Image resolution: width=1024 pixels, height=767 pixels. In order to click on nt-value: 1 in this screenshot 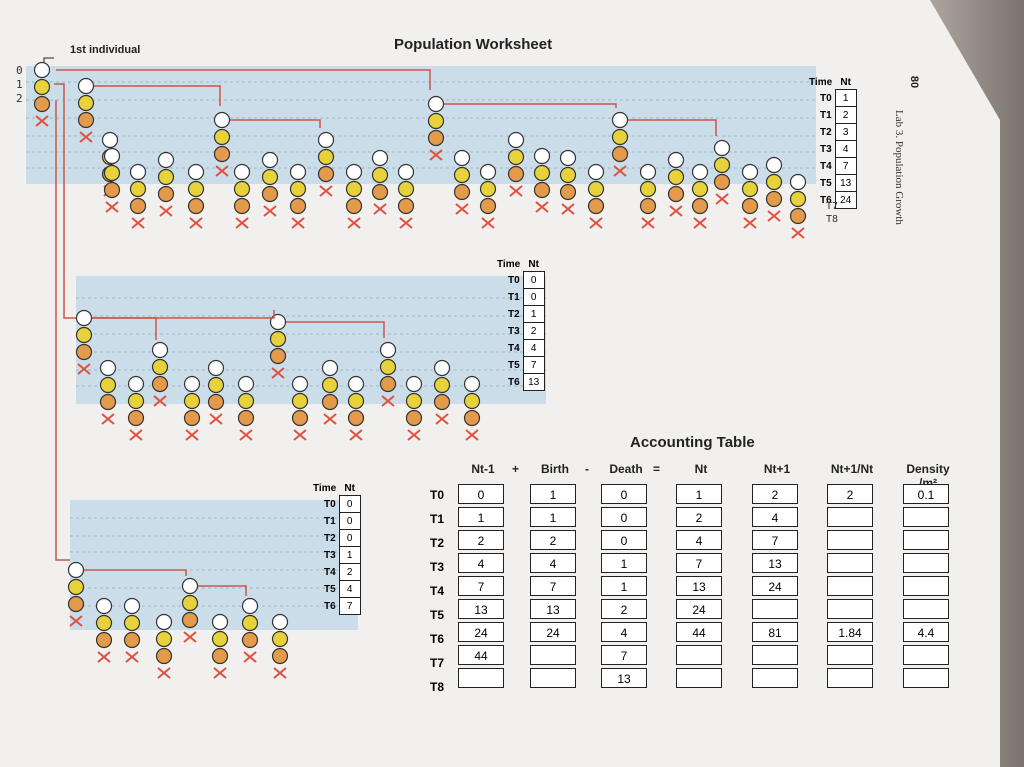, I will do `click(533, 314)`.